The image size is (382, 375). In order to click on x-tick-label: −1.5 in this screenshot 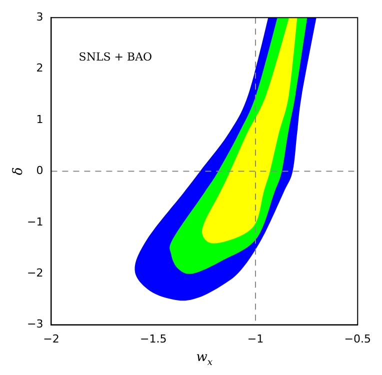, I will do `click(153, 339)`.